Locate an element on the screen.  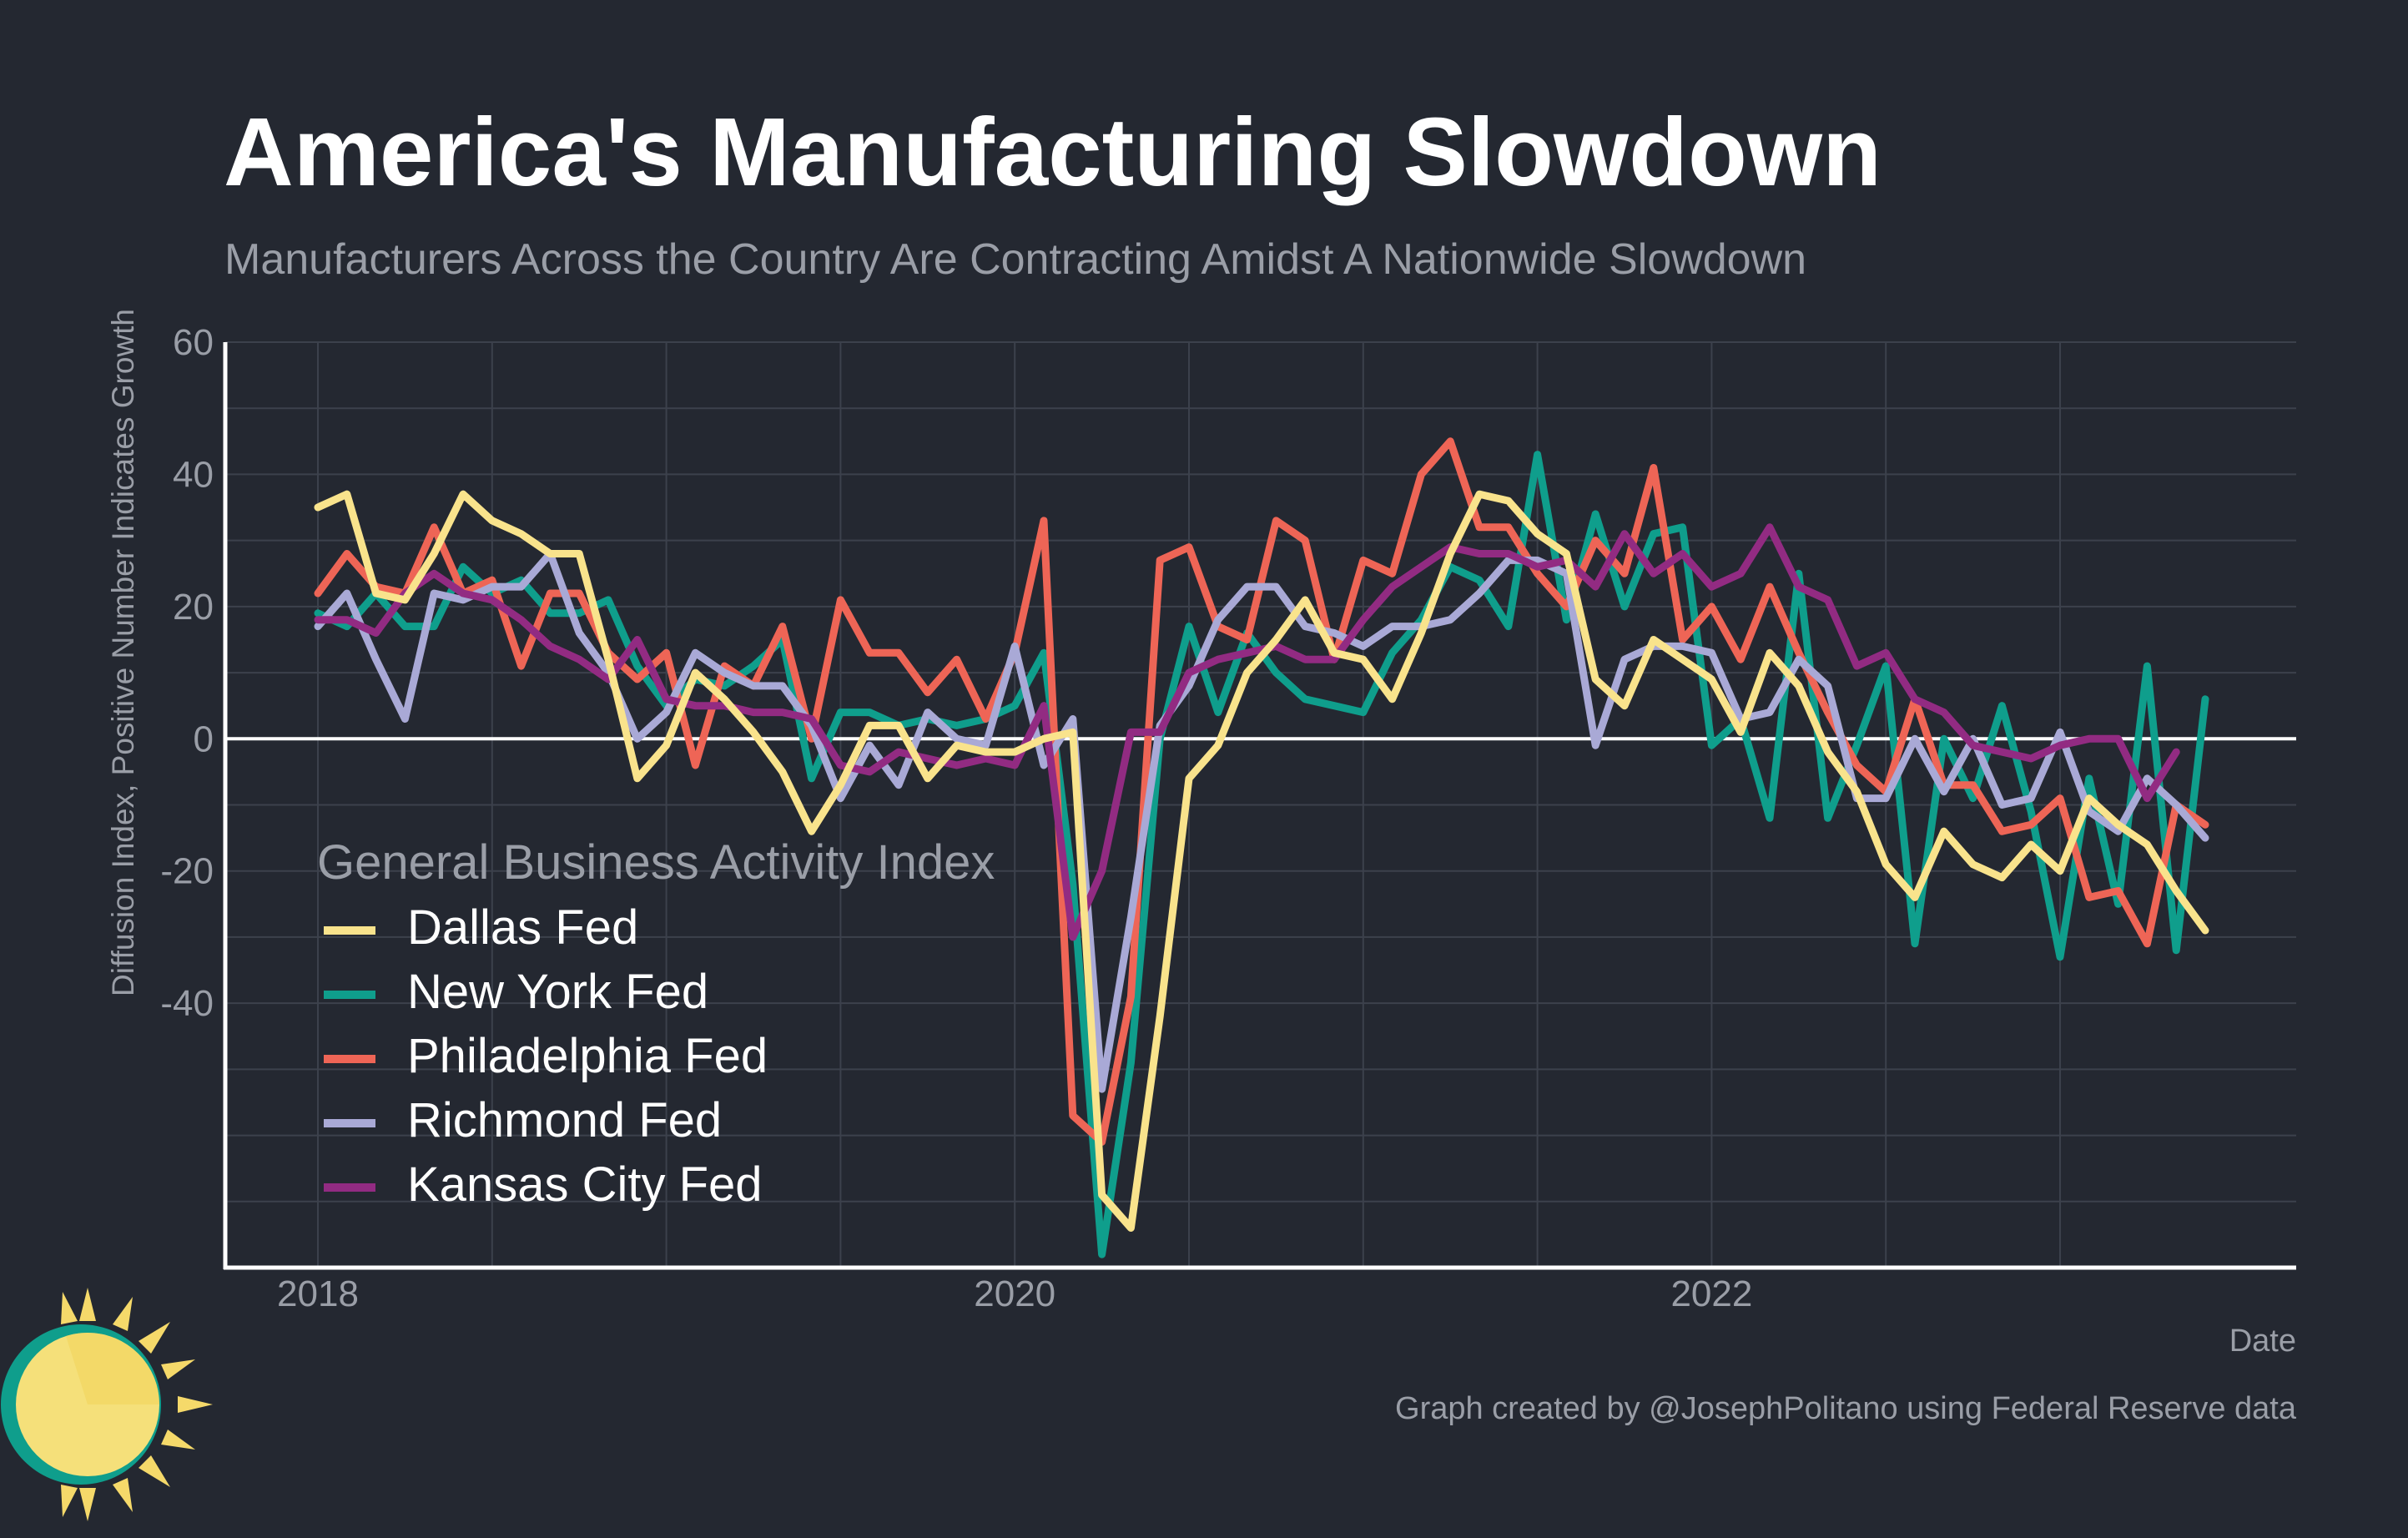
y-tick-label: 0 is located at coordinates (204, 739).